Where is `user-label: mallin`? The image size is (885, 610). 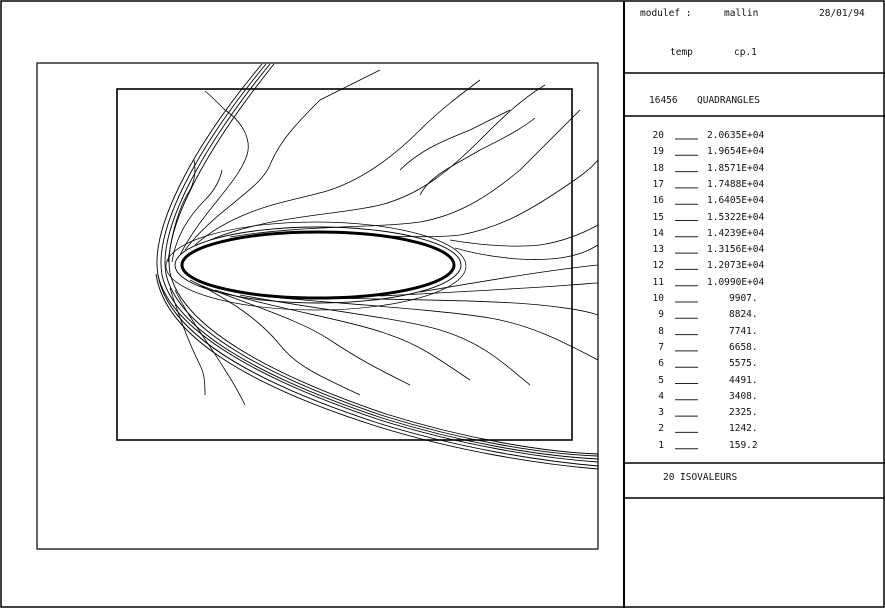
user-label: mallin is located at coordinates (741, 13).